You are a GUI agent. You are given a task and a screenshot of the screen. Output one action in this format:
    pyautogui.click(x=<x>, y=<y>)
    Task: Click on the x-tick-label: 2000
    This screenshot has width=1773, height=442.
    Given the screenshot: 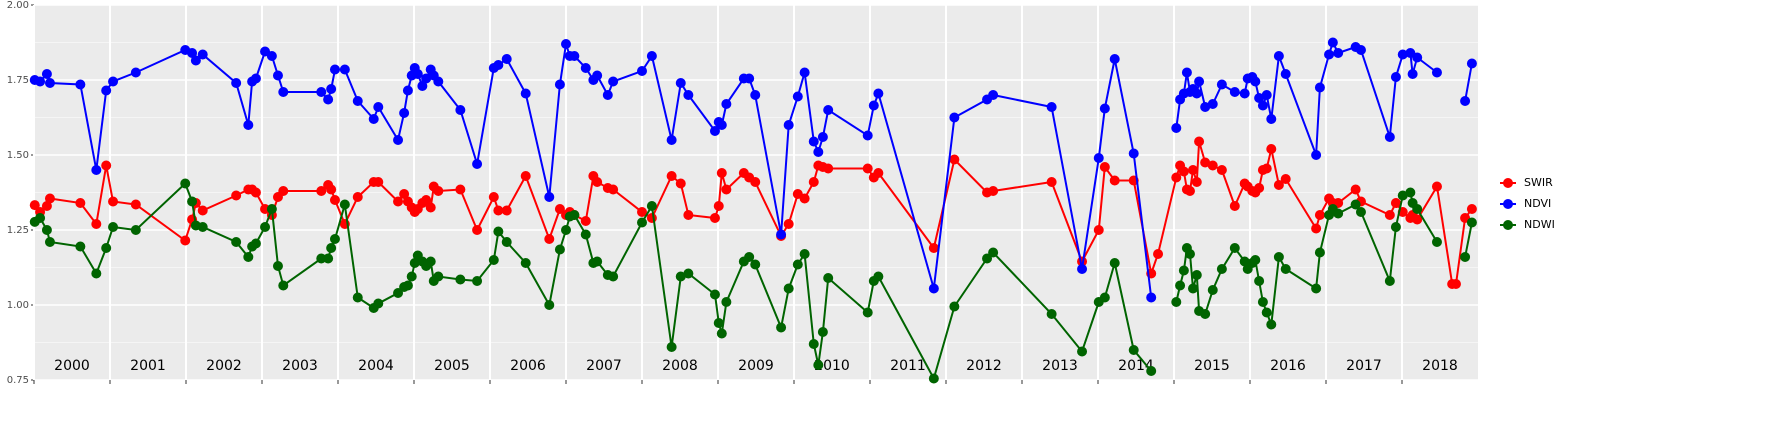 What is the action you would take?
    pyautogui.click(x=72, y=366)
    